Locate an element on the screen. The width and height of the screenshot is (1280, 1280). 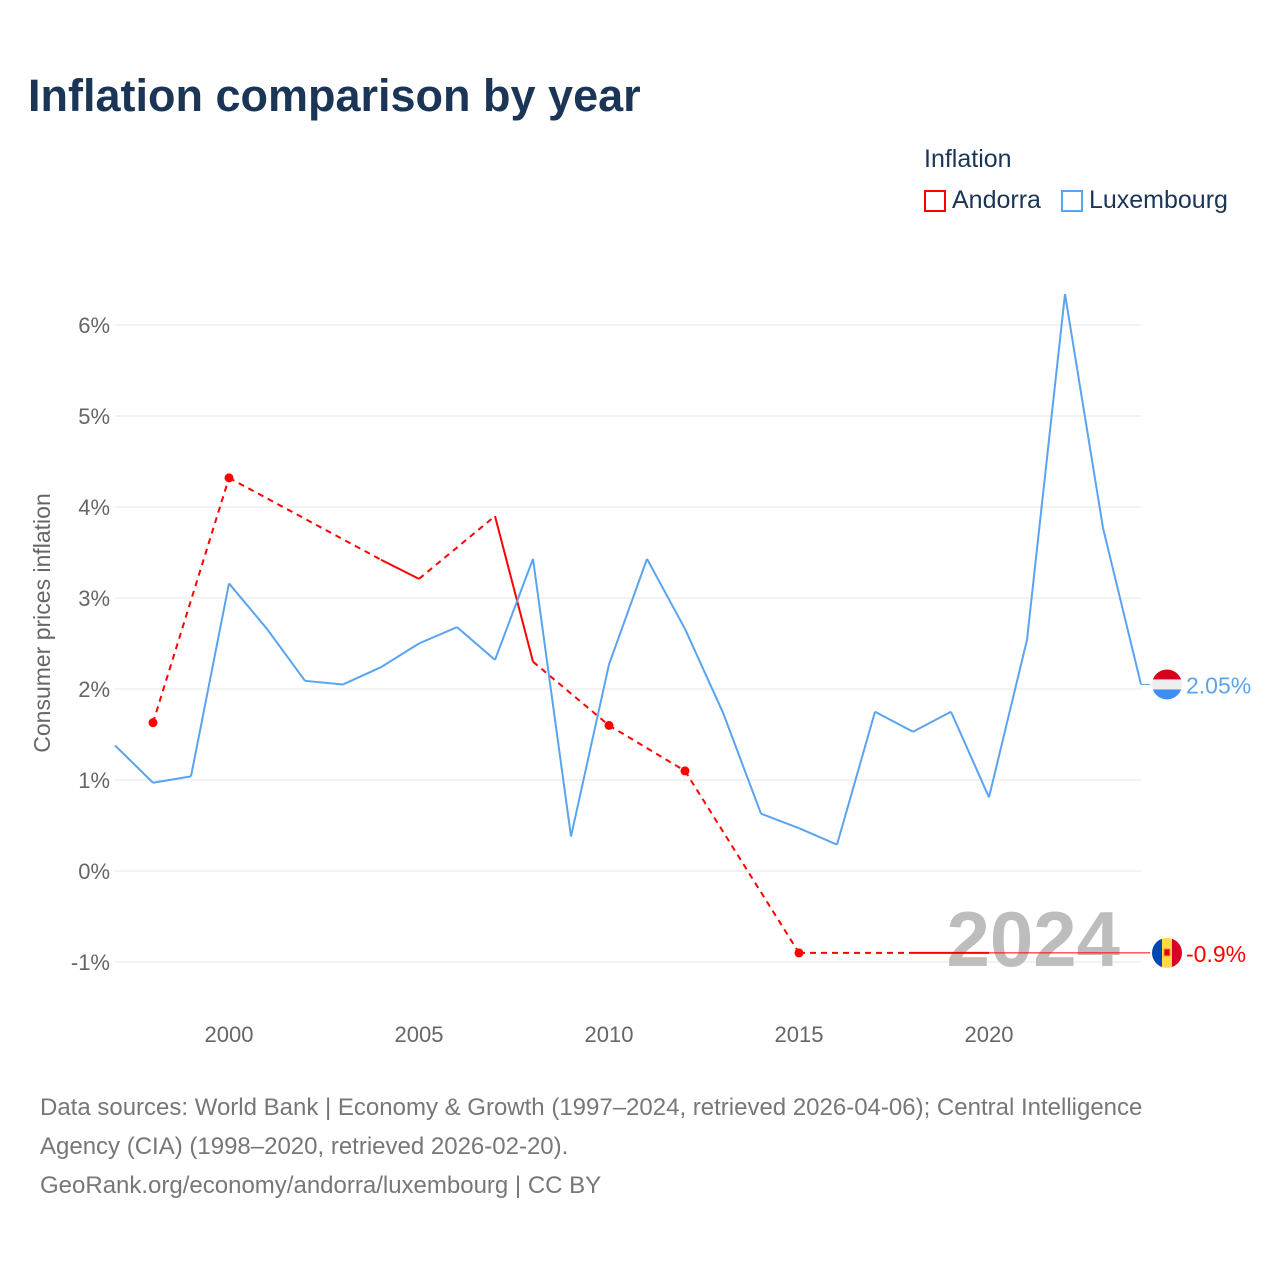
flag-emblem is located at coordinates (1167, 952).